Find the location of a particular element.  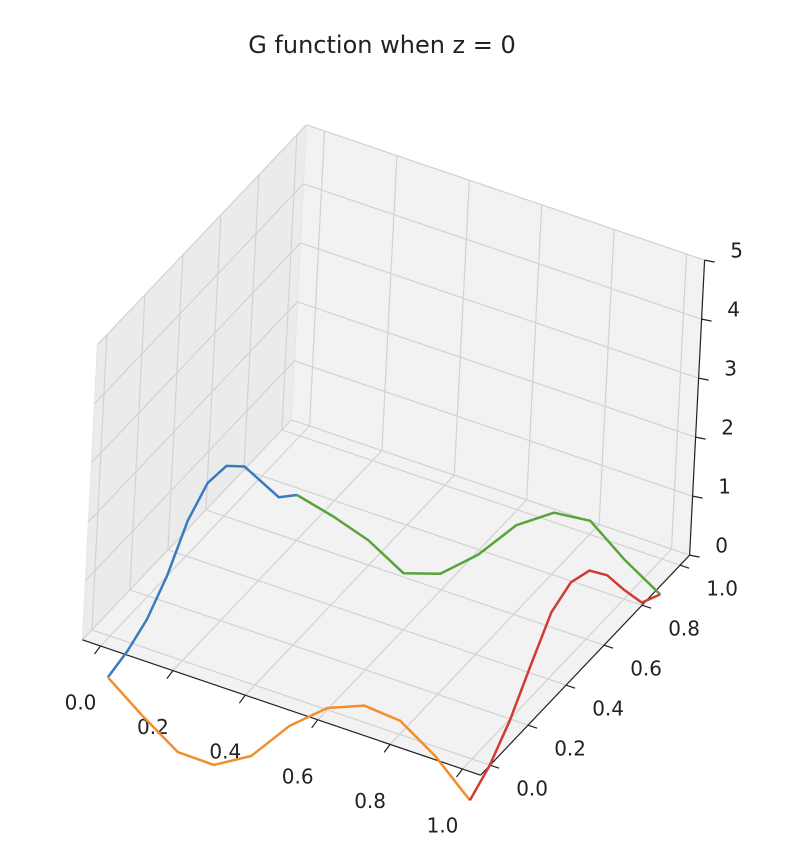

y-tick-label: 0.2 is located at coordinates (570, 749).